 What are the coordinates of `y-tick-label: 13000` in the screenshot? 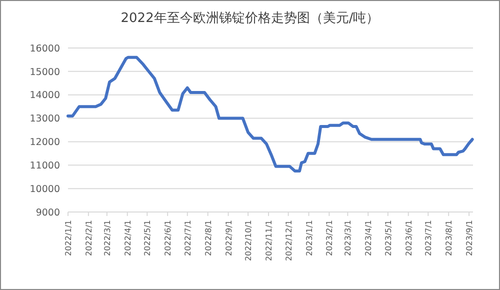 It's located at (45, 119).